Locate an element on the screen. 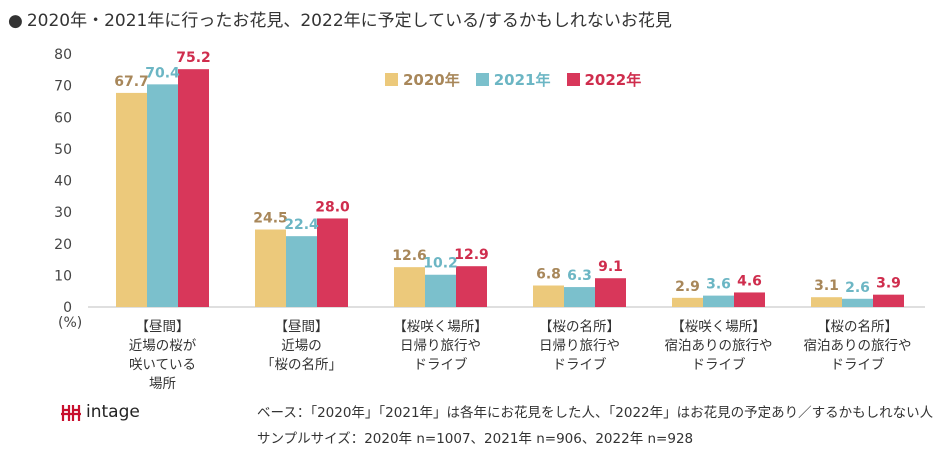  data-label: 10.2 is located at coordinates (440, 264).